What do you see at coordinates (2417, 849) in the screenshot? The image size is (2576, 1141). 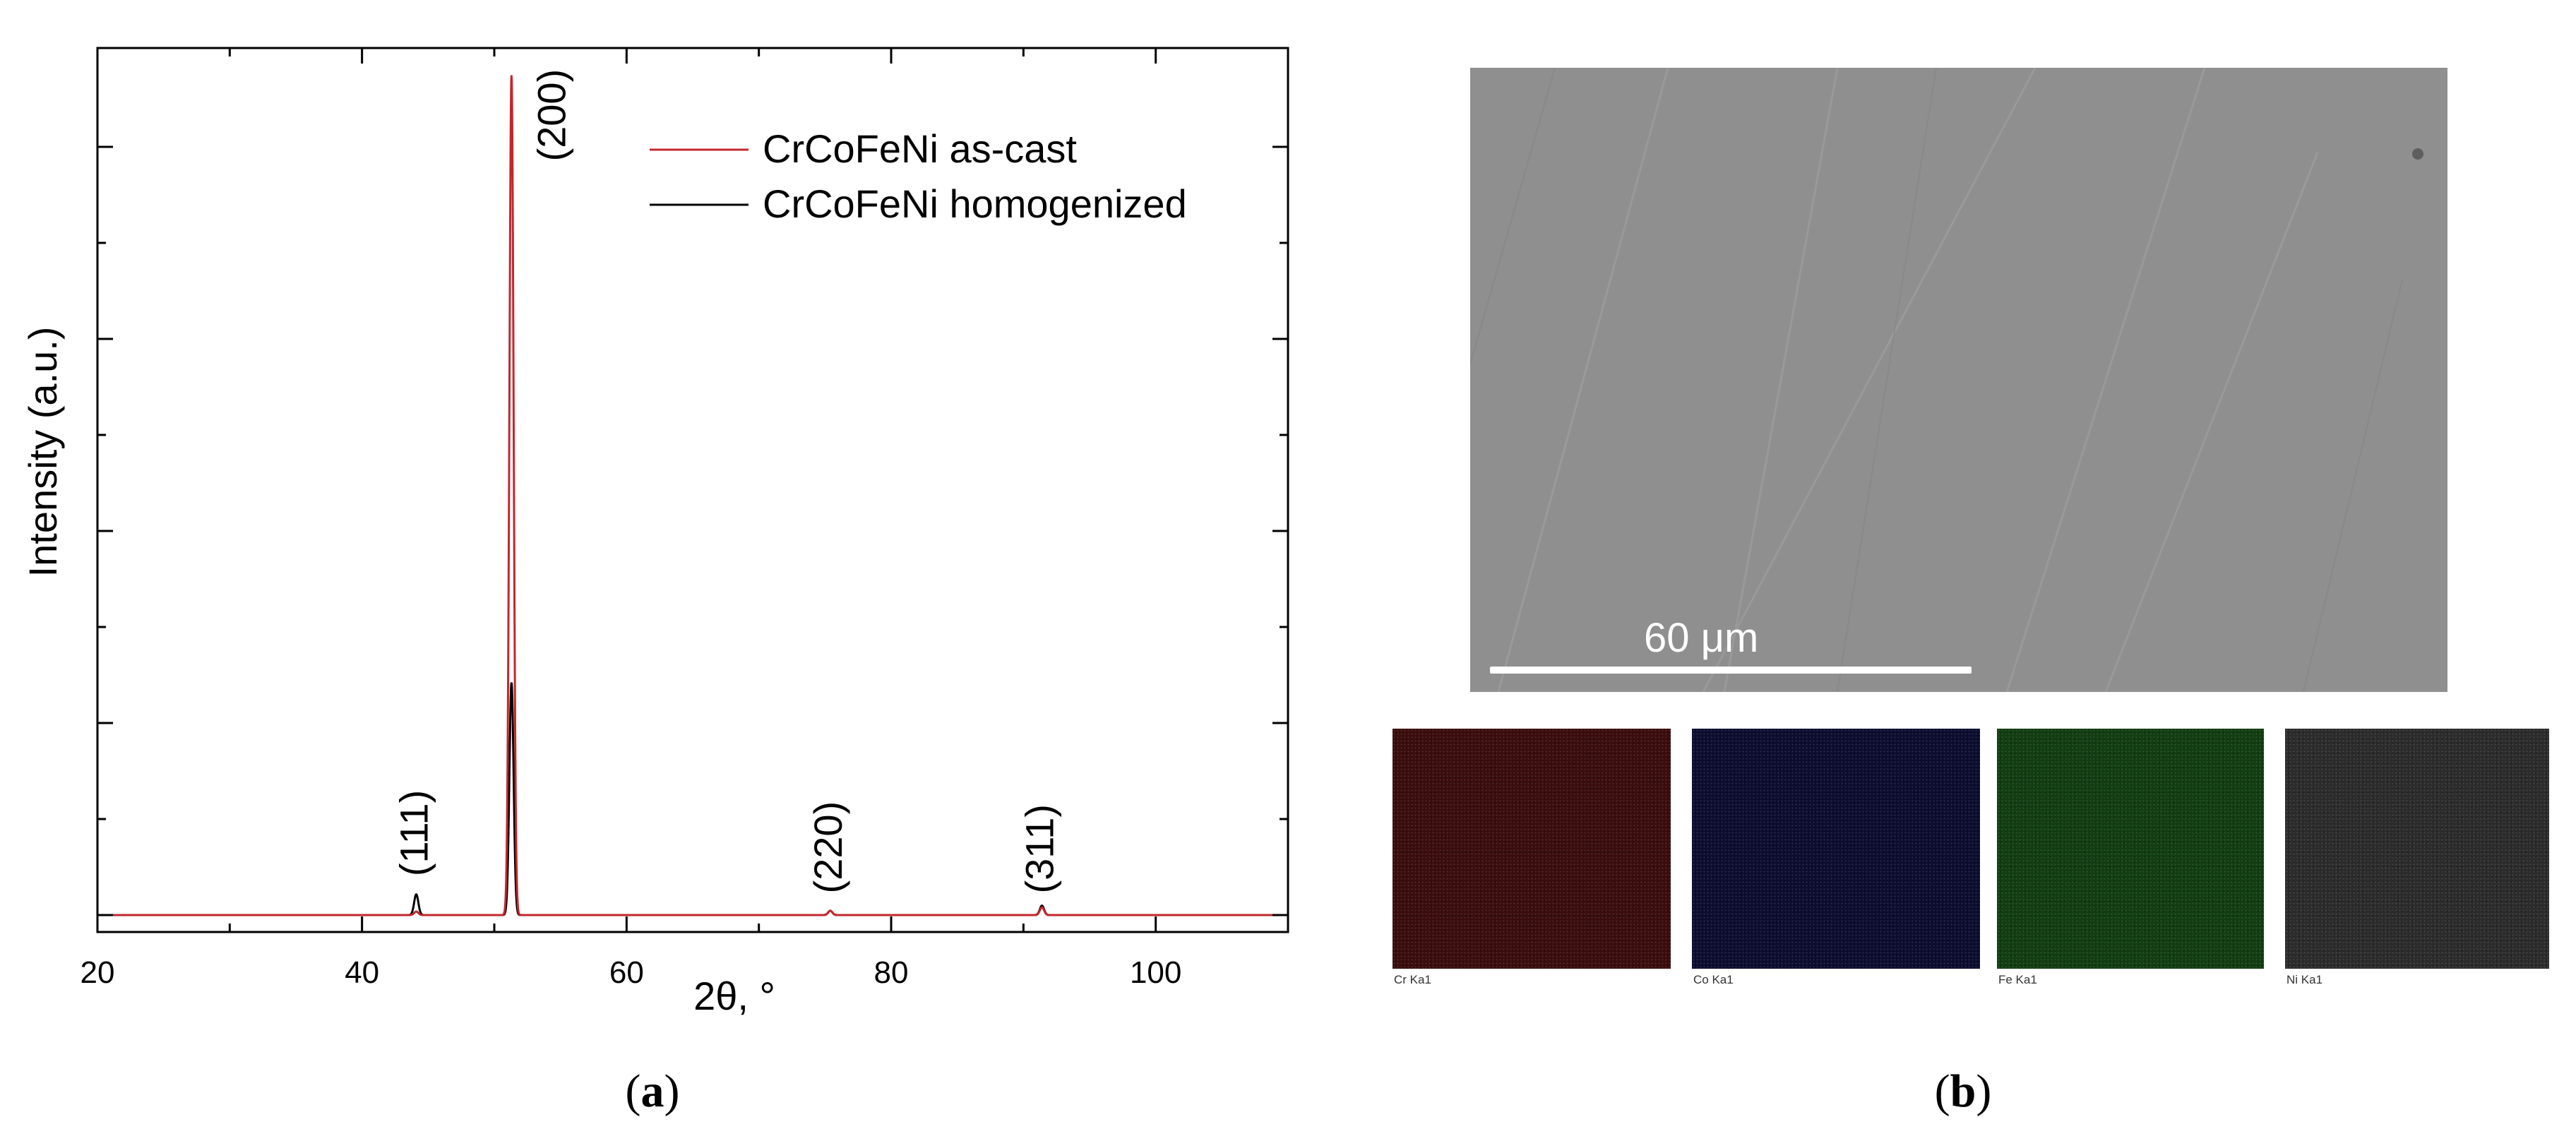 I see `eds-map-ni` at bounding box center [2417, 849].